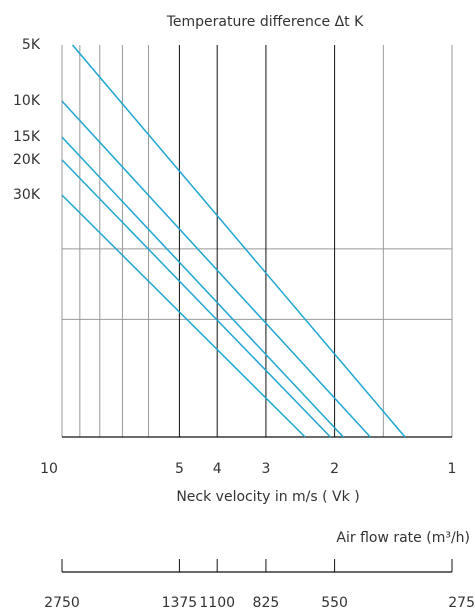 This screenshot has width=475, height=612. I want to click on x-tick-label: 1, so click(452, 469).